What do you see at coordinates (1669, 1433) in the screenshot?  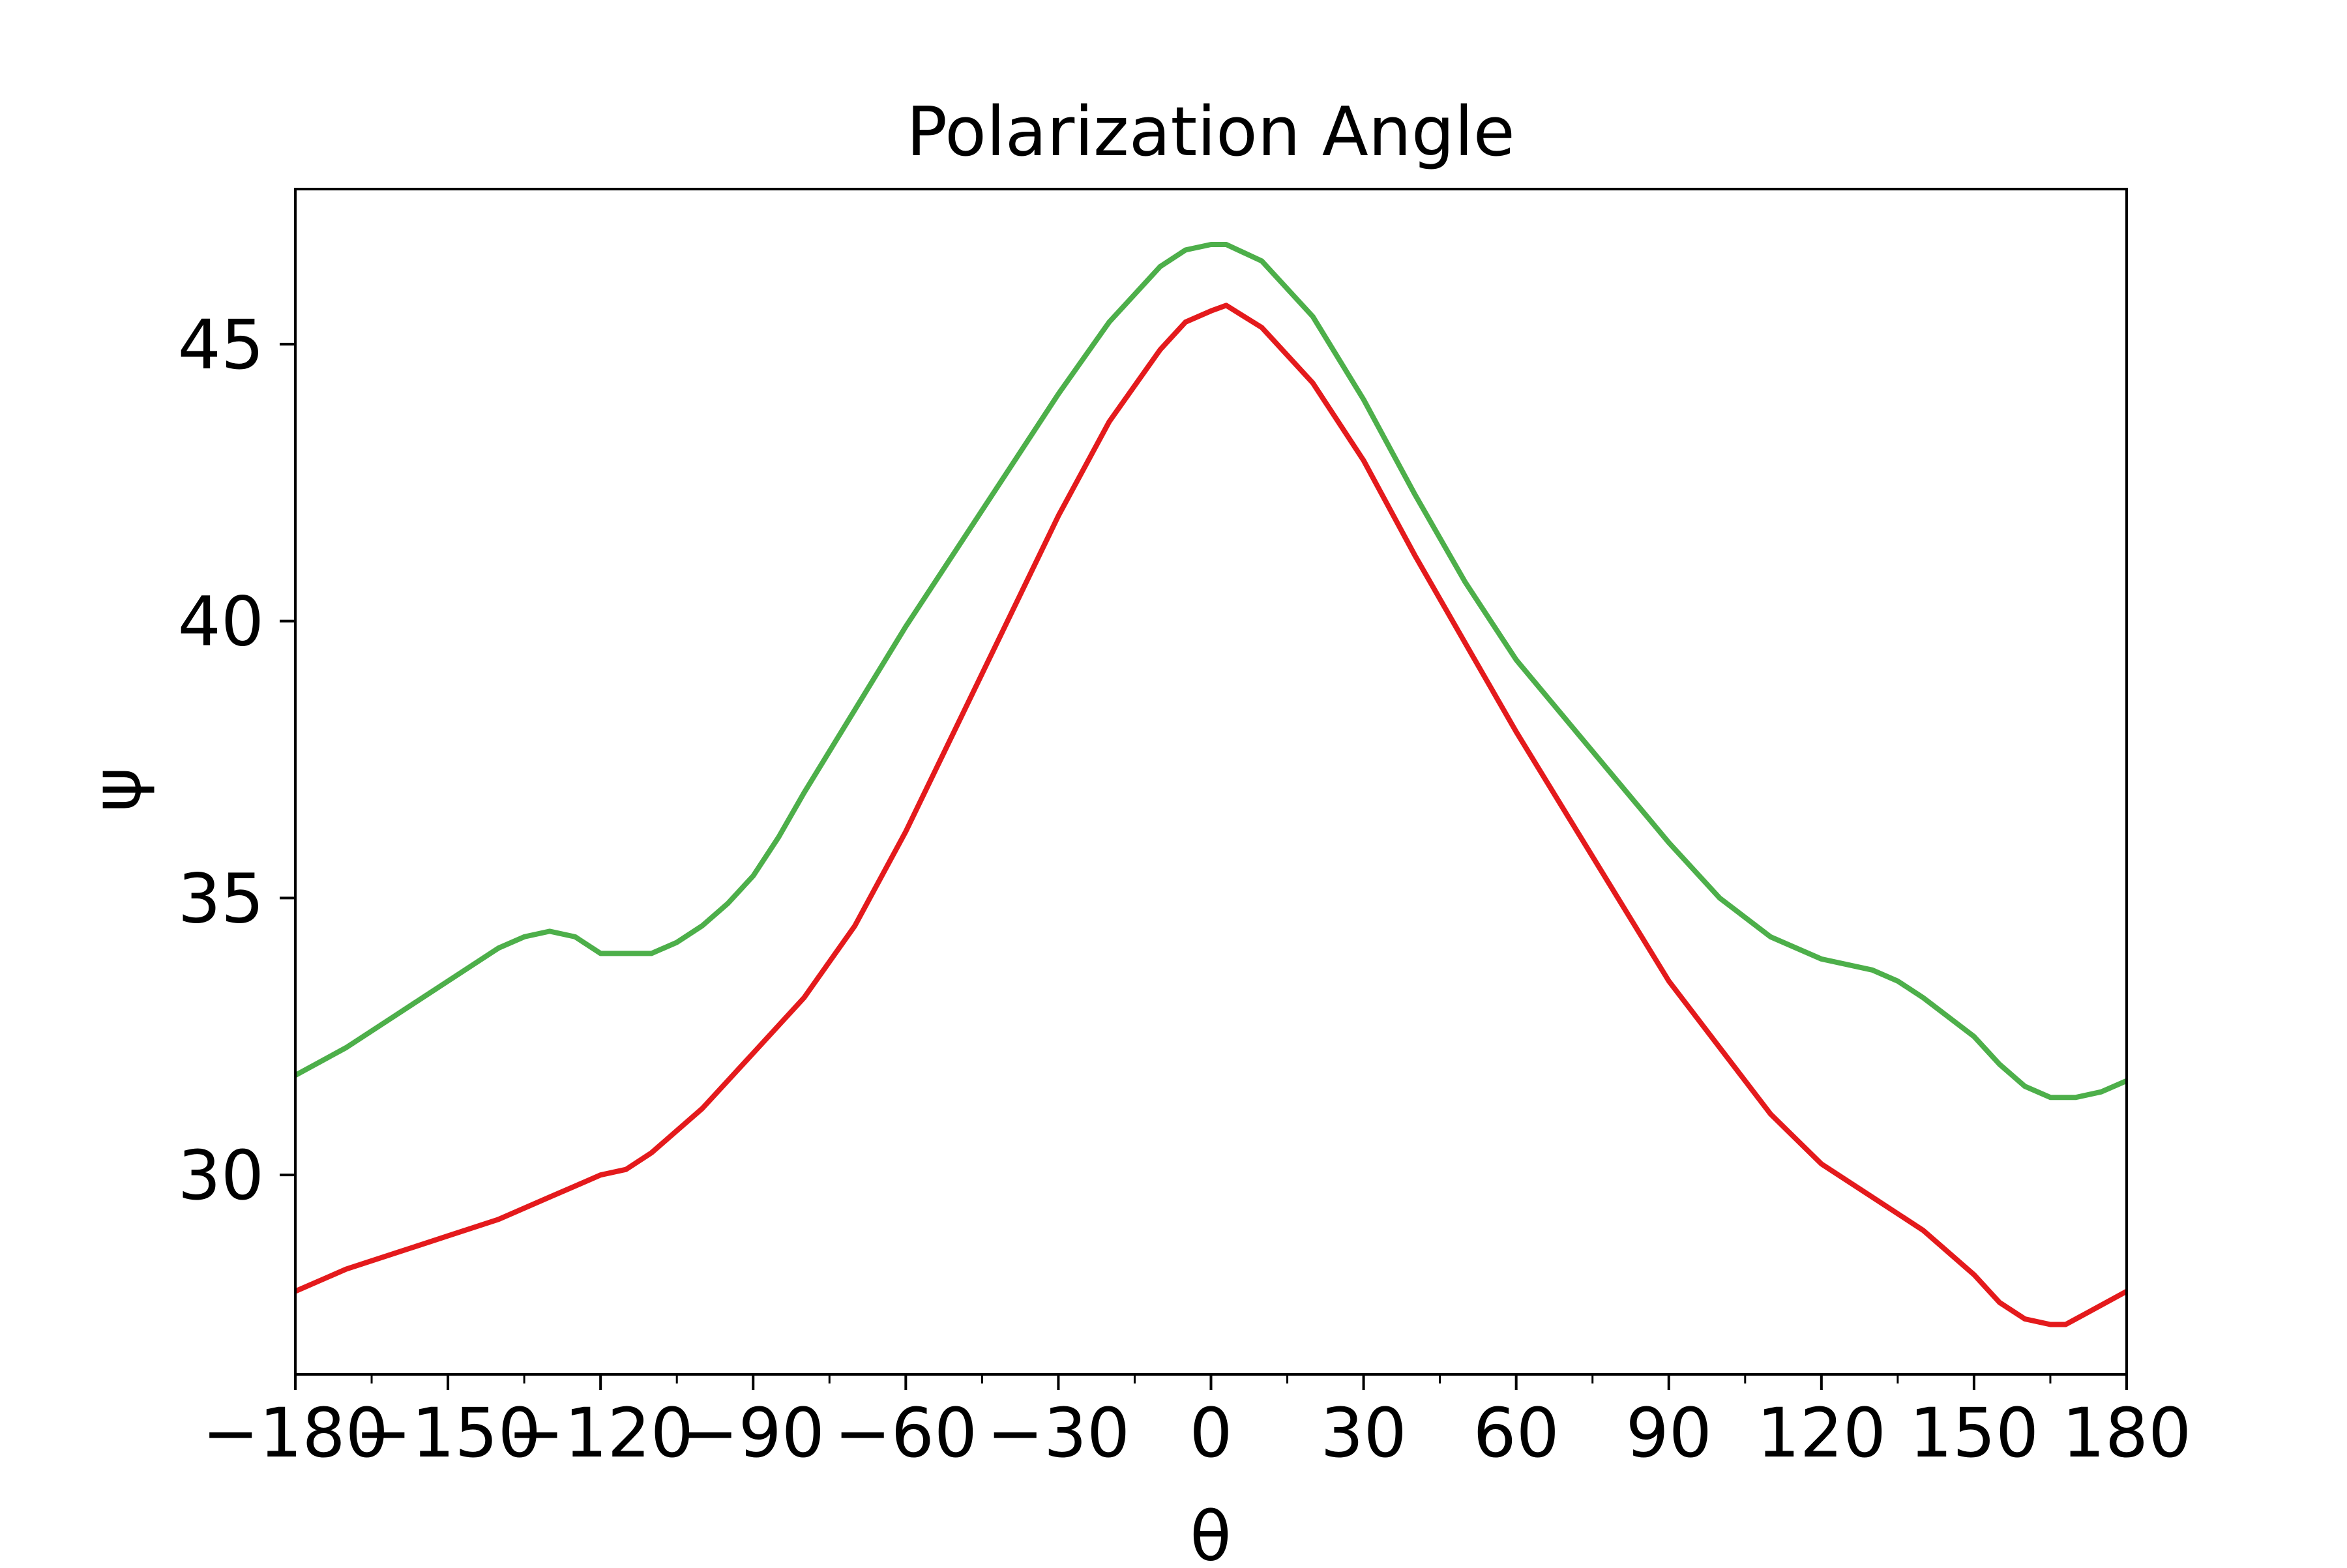 I see `x-tick-label: 90` at bounding box center [1669, 1433].